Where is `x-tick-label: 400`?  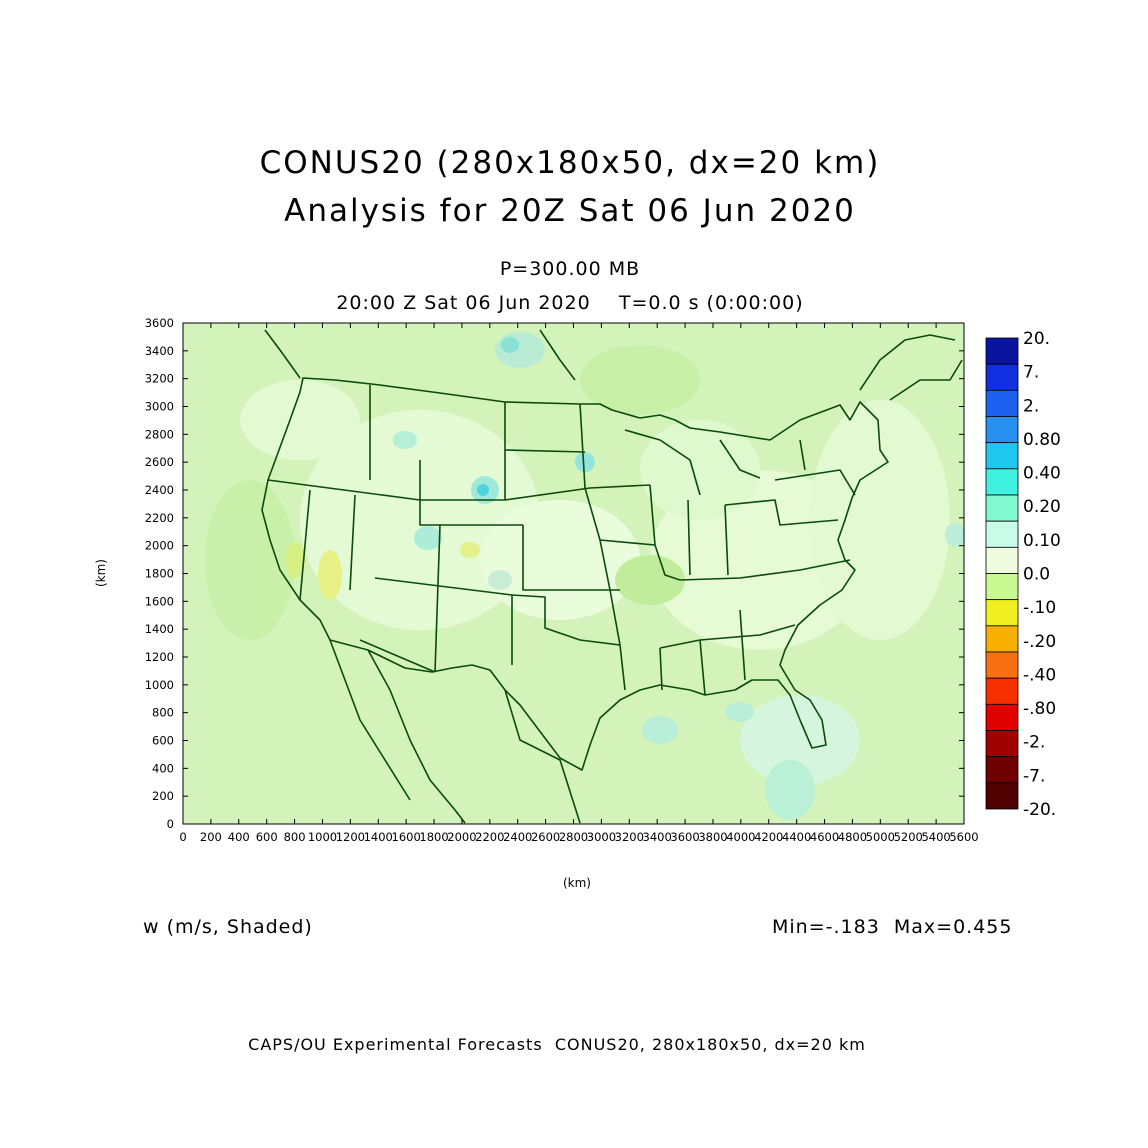 x-tick-label: 400 is located at coordinates (239, 837).